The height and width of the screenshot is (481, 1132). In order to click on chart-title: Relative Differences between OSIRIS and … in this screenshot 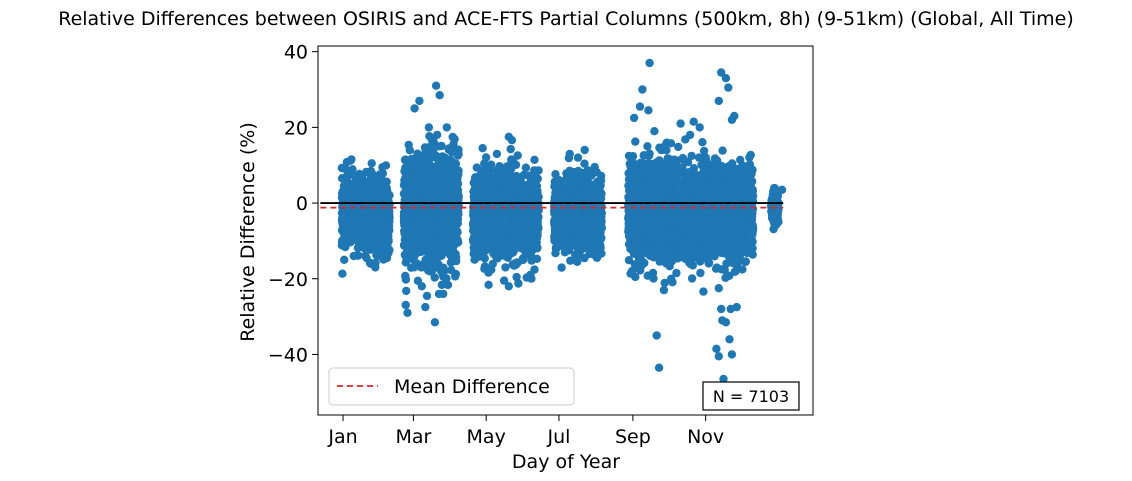, I will do `click(566, 19)`.